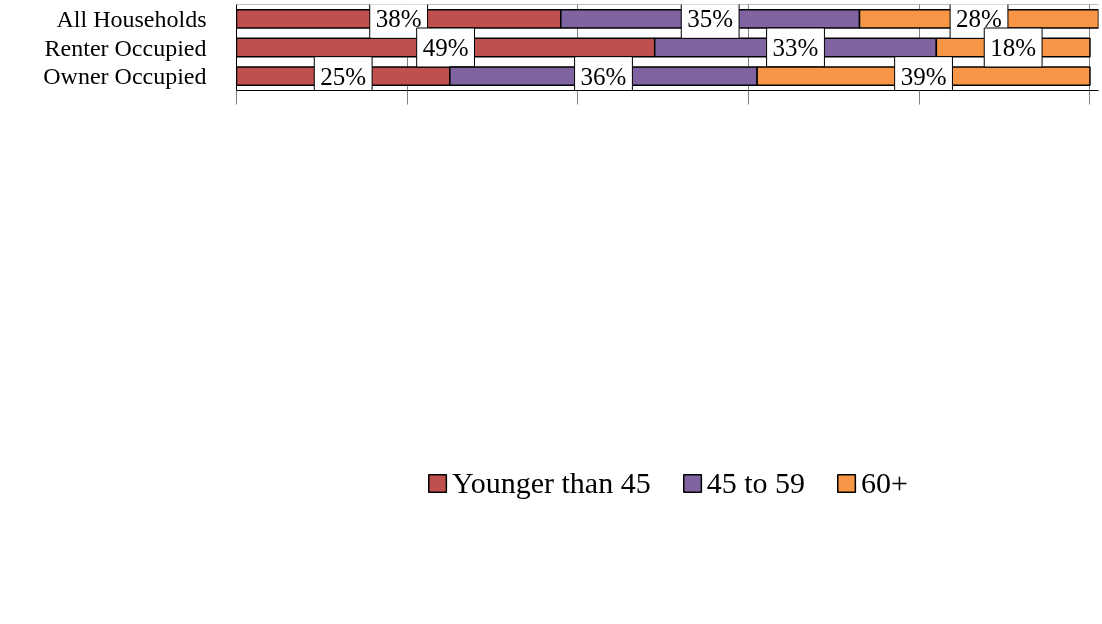 Image resolution: width=1102 pixels, height=624 pixels. I want to click on y-tick-label: Renter Occupied, so click(125, 47).